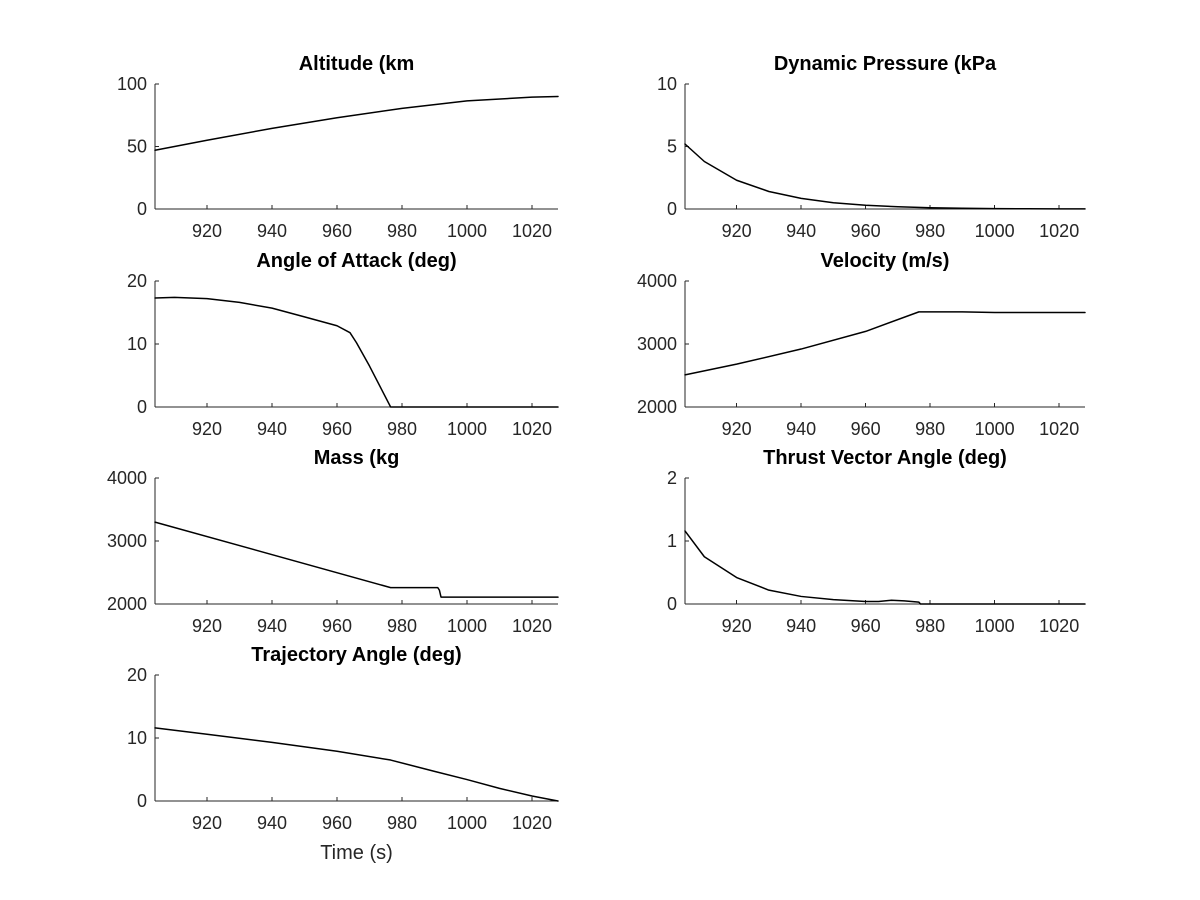 The image size is (1200, 900). Describe the element at coordinates (357, 64) in the screenshot. I see `subplot-title: Altitude (km` at that location.